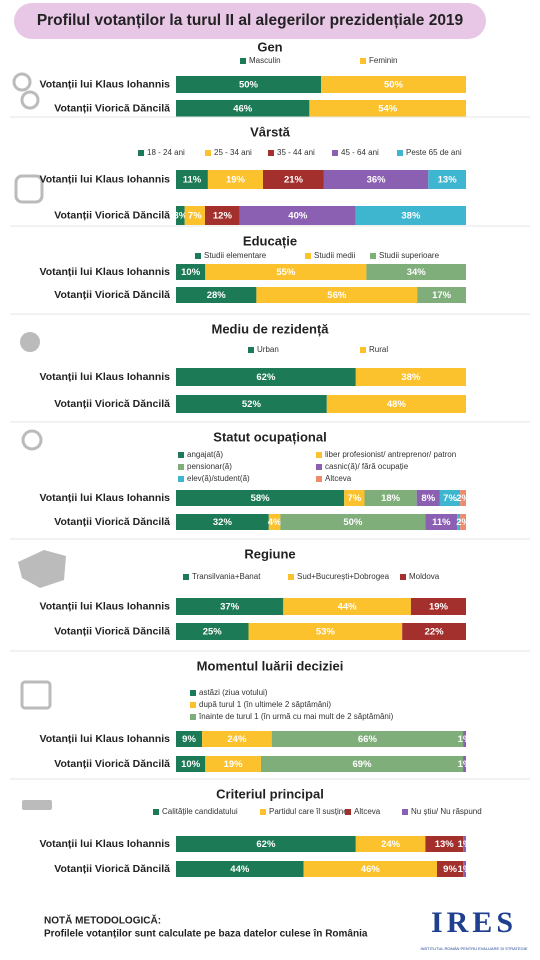  I want to click on legend-label: Urban, so click(268, 349).